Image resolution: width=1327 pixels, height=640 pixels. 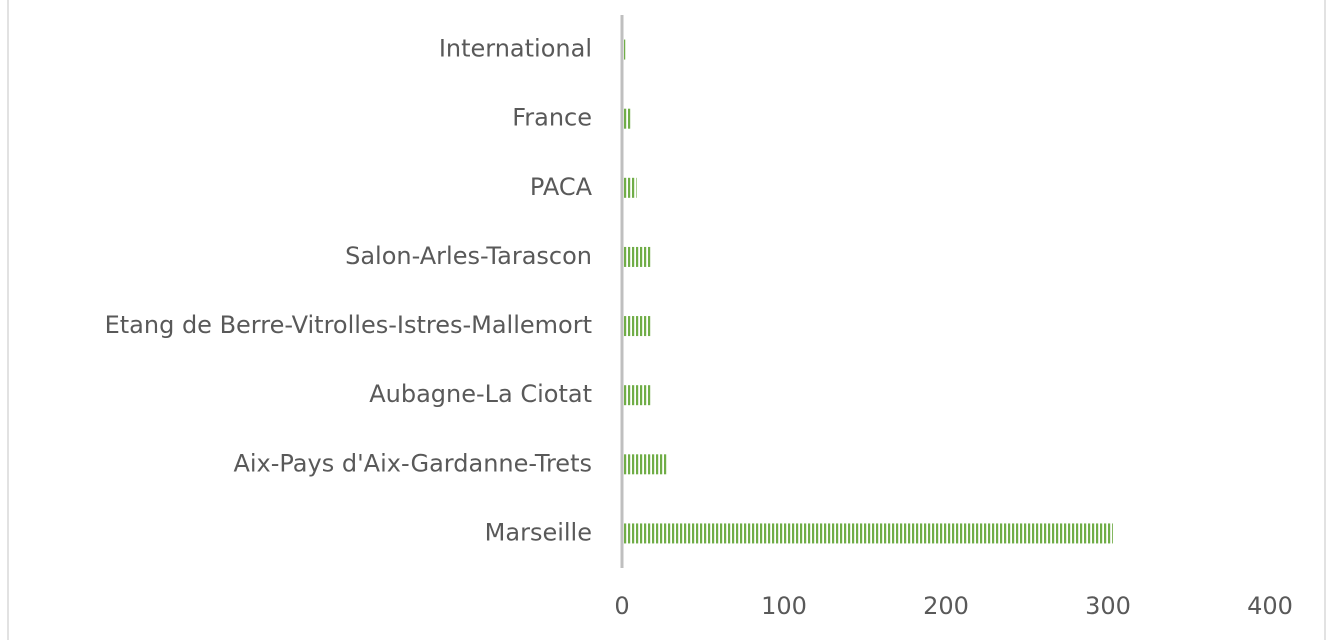 What do you see at coordinates (946, 606) in the screenshot?
I see `x-tick-label: 200` at bounding box center [946, 606].